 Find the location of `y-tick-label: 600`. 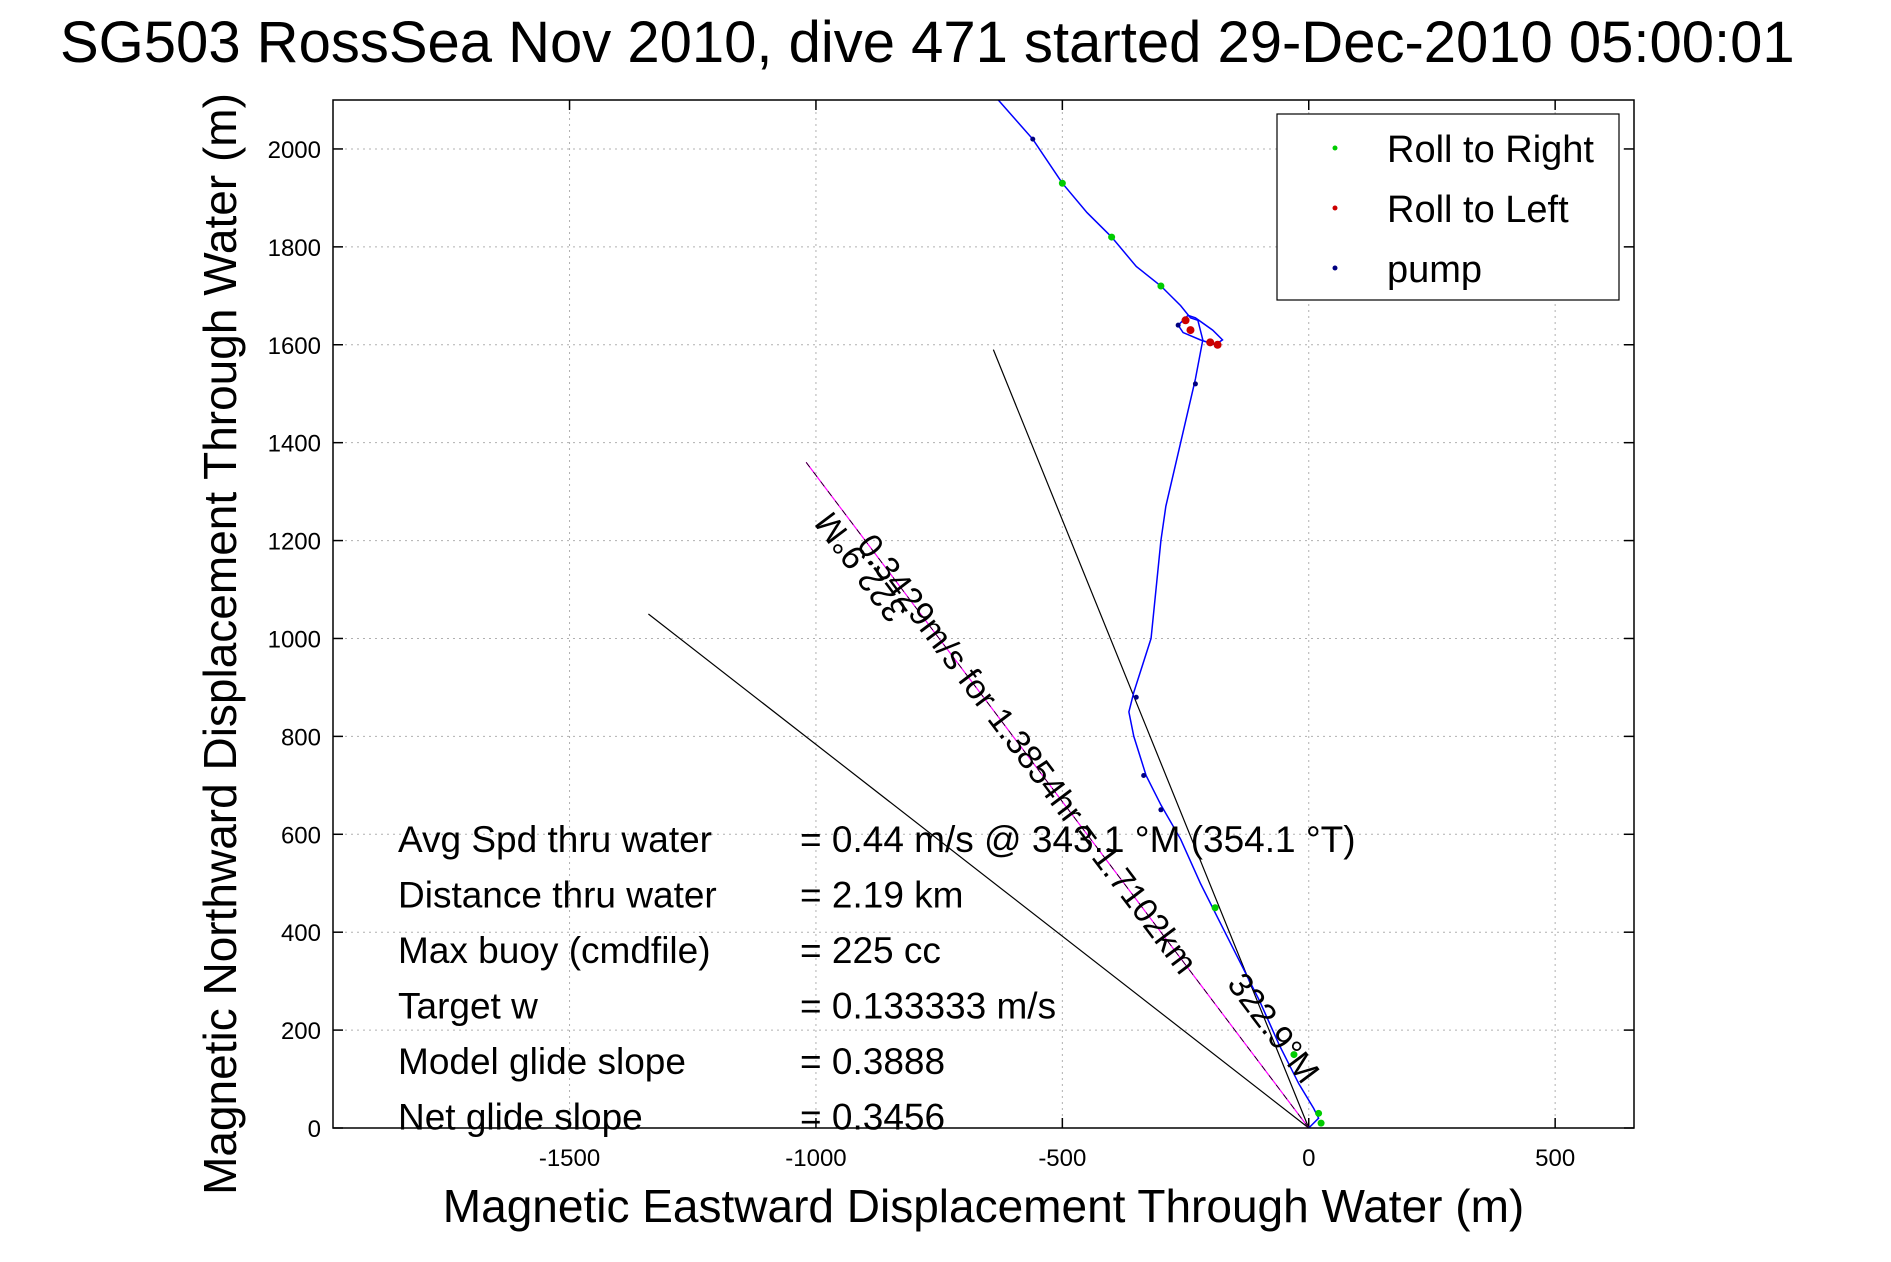

y-tick-label: 600 is located at coordinates (301, 835).